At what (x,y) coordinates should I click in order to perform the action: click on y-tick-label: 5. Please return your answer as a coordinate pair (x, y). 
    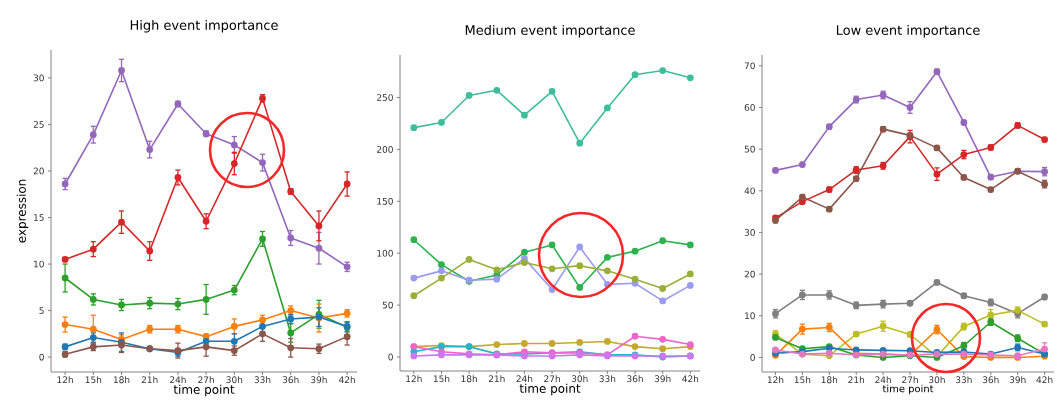
    Looking at the image, I should click on (41, 310).